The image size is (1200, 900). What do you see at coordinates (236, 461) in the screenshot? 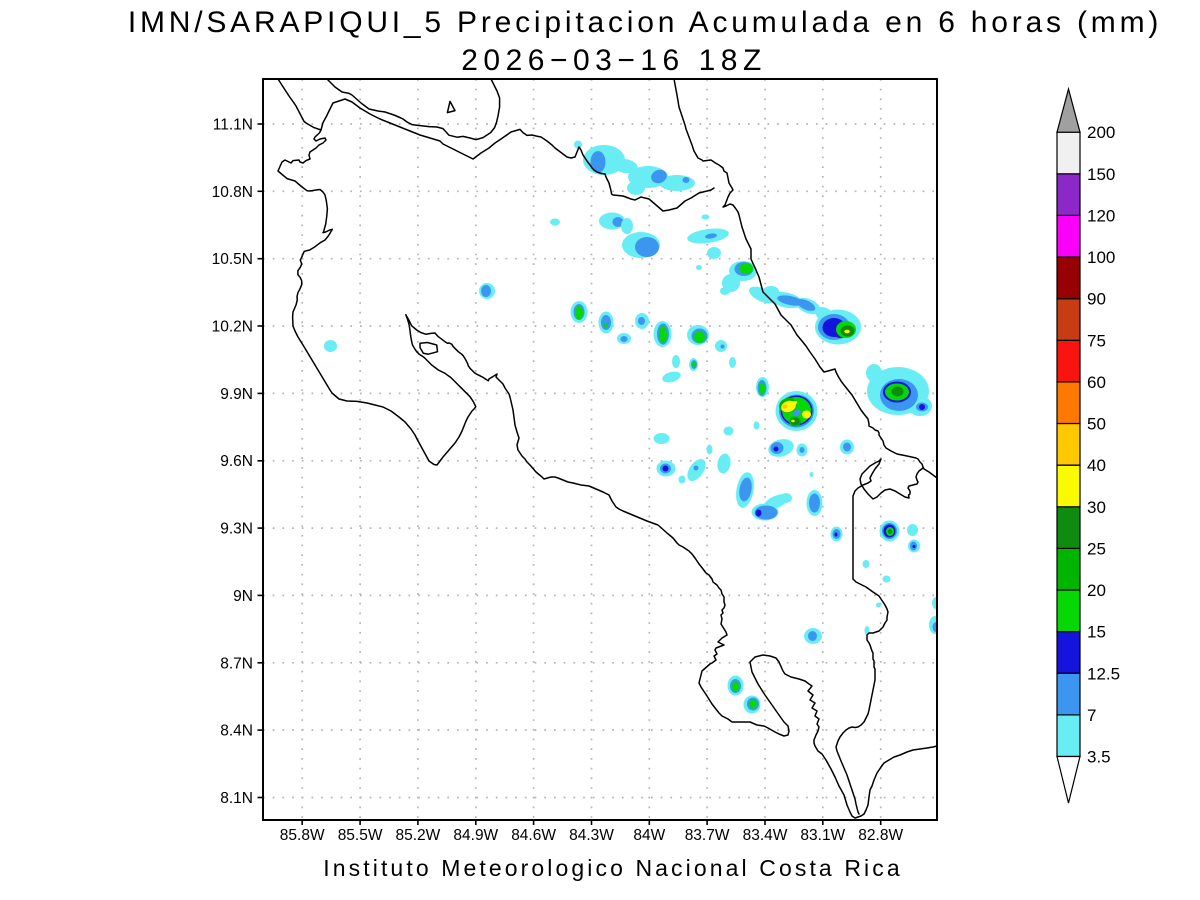
I see `svg-text: 9.6N` at bounding box center [236, 461].